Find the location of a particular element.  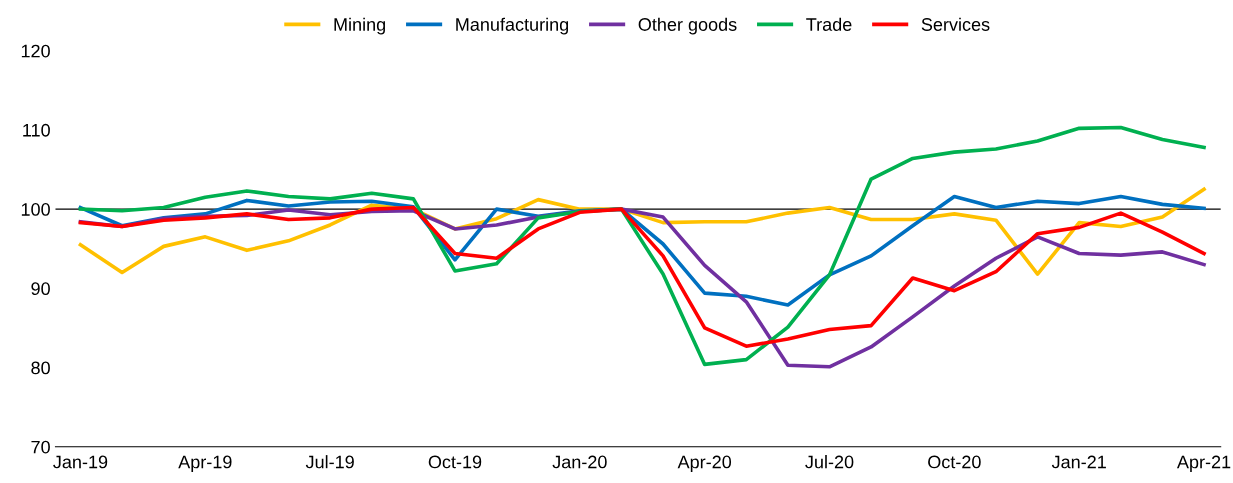

x-tick-label: Apr-20 is located at coordinates (704, 463).